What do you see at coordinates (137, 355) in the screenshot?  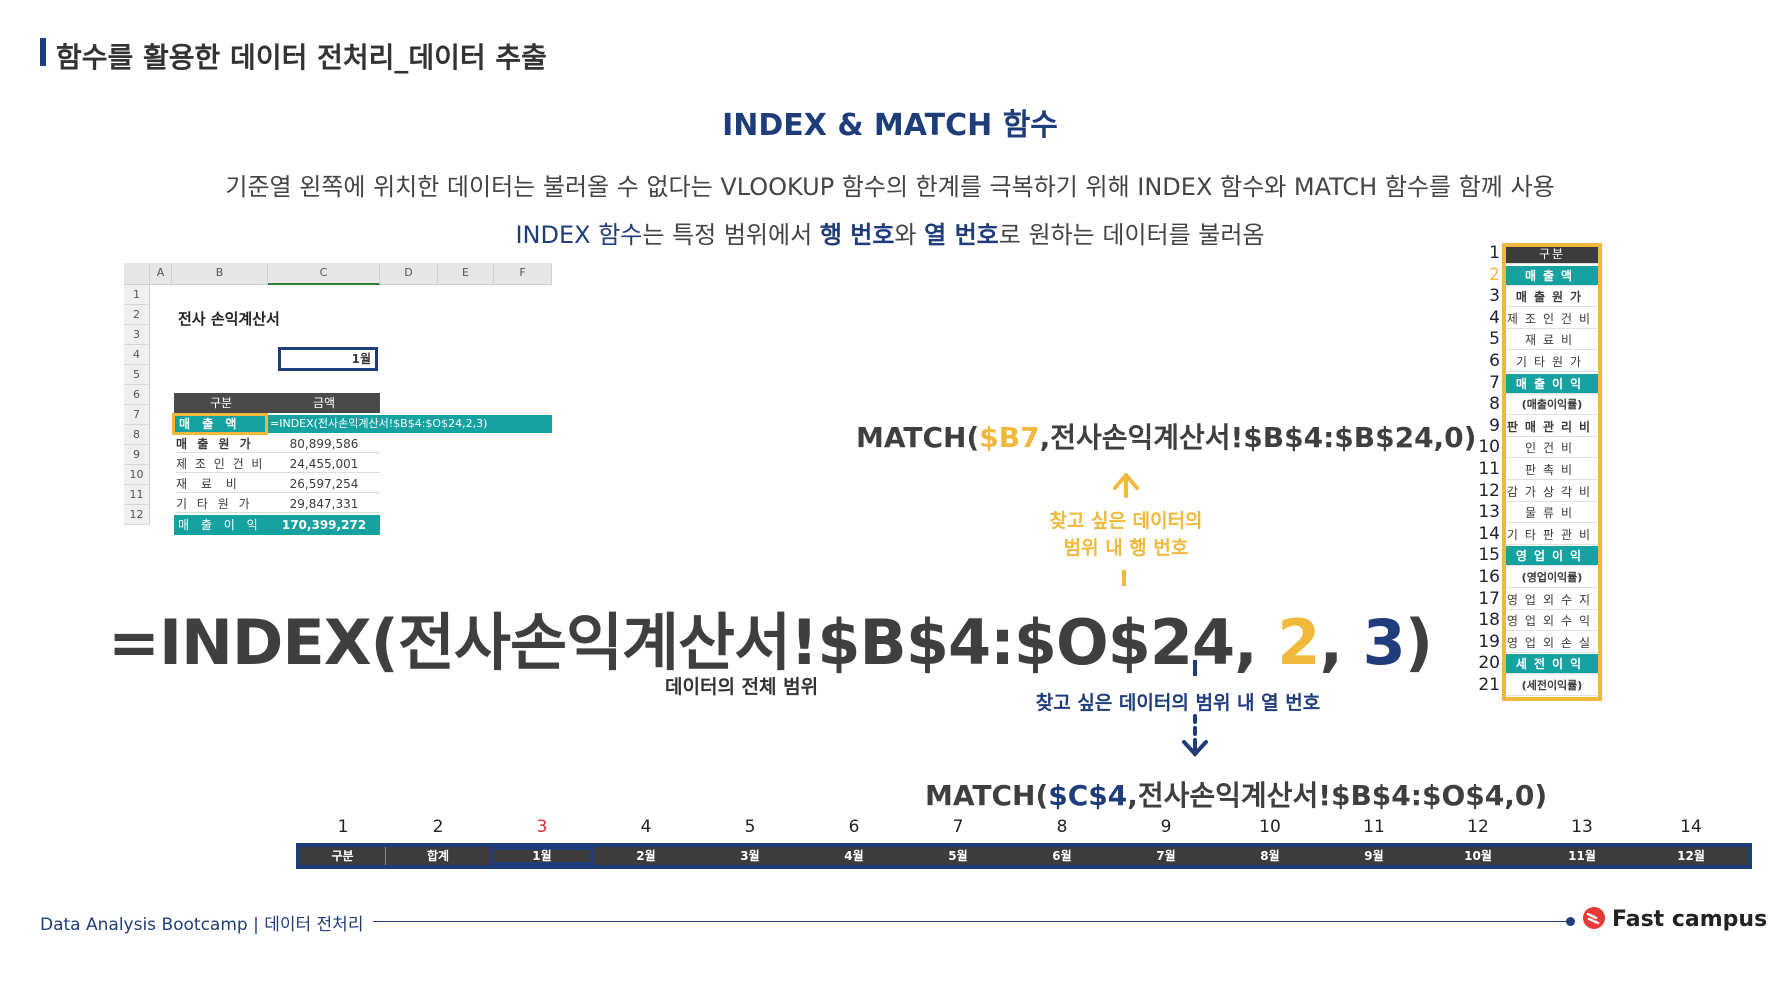 I see `row-header: 4` at bounding box center [137, 355].